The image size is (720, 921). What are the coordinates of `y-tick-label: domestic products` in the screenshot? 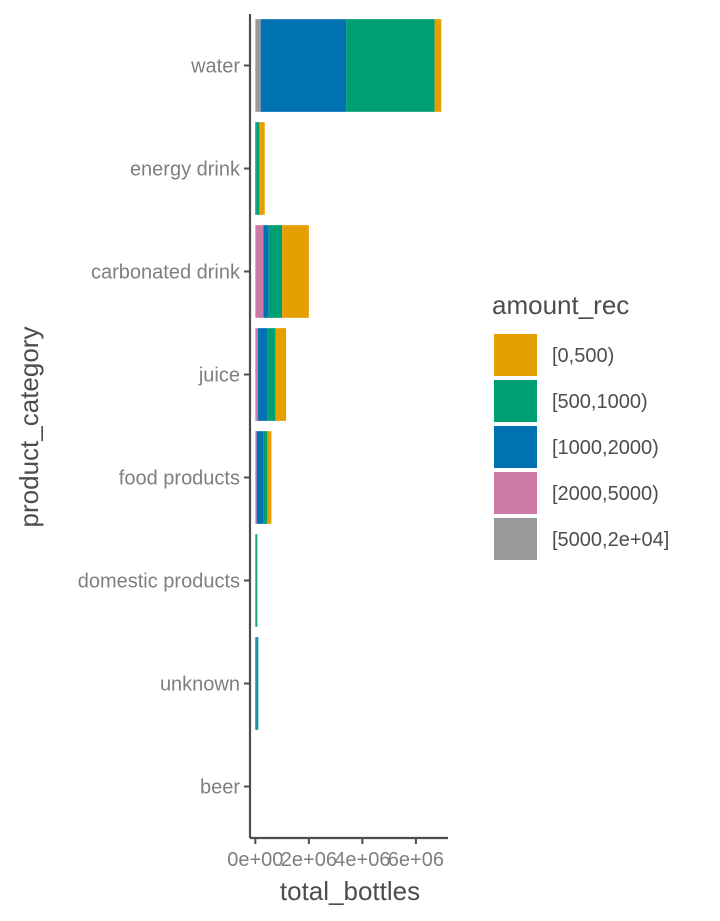 It's located at (159, 582).